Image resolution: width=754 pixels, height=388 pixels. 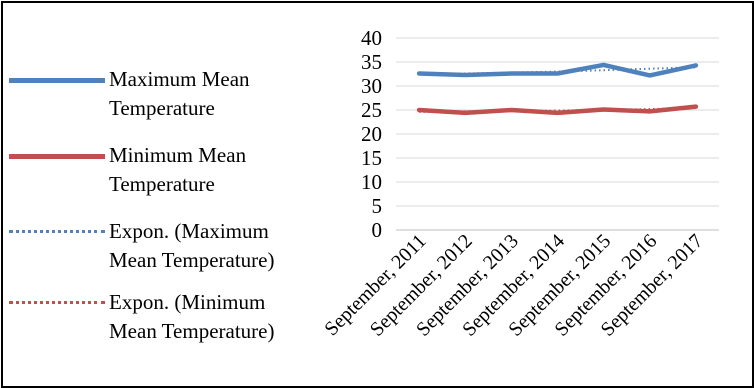 I want to click on legend-label-expon-max-line2: Mean Temperature), so click(x=192, y=260).